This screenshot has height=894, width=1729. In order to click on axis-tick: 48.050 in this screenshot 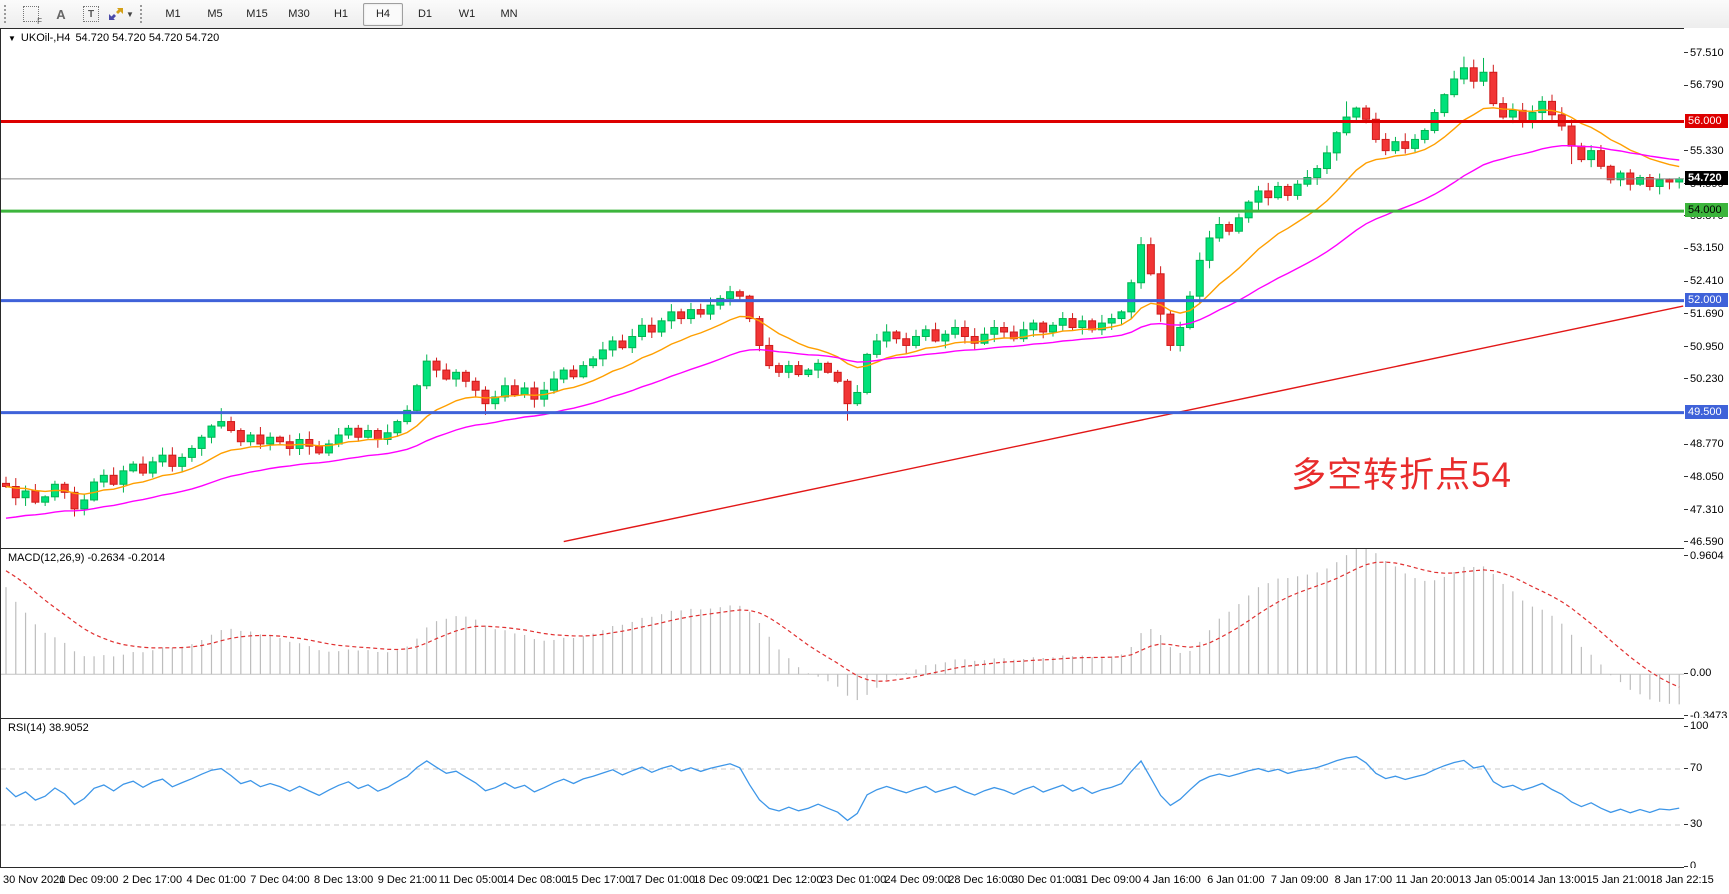, I will do `click(1704, 476)`.